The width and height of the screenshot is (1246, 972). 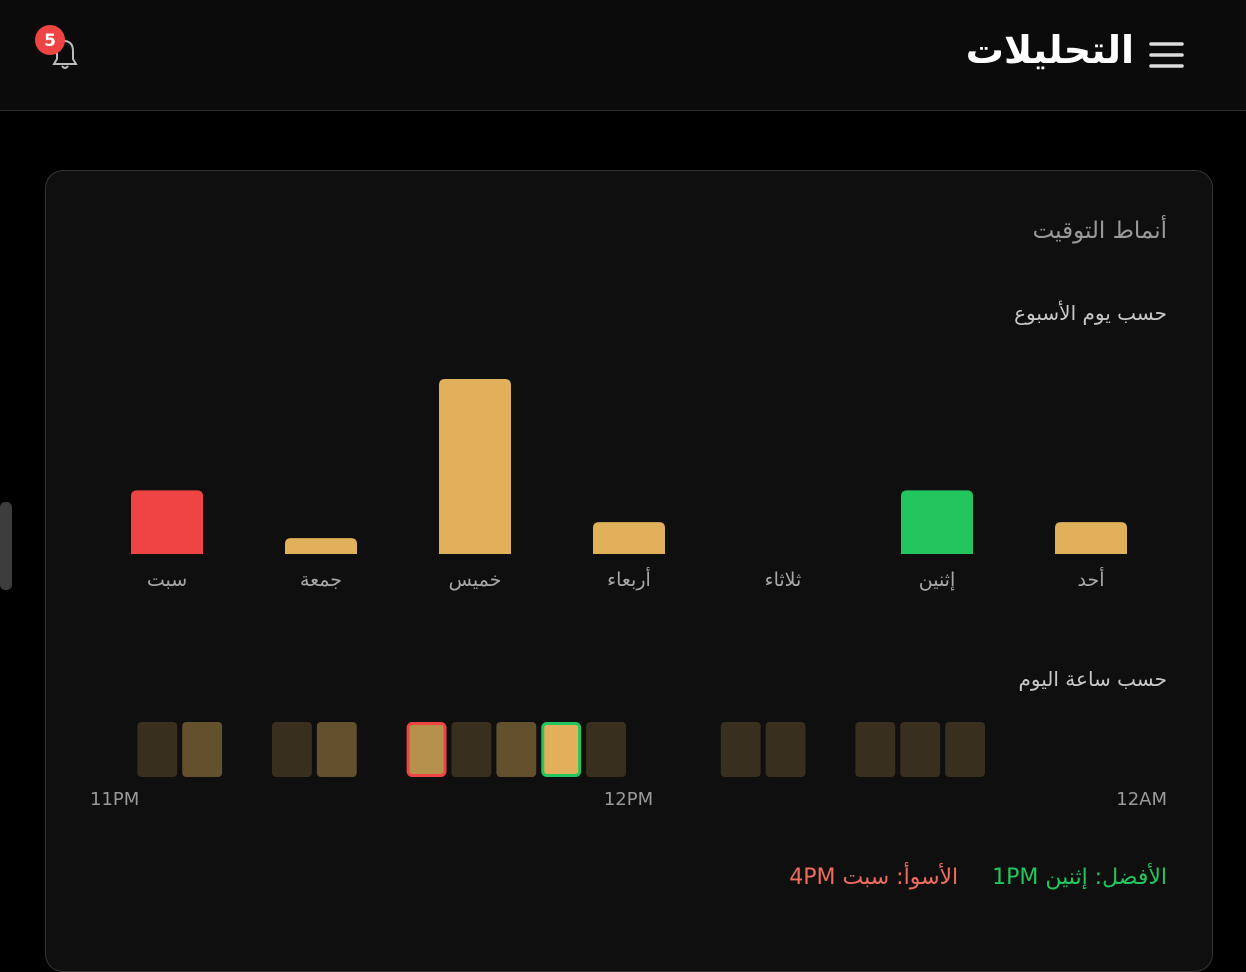 I want to click on x-tick-label: جمعة, so click(x=321, y=580).